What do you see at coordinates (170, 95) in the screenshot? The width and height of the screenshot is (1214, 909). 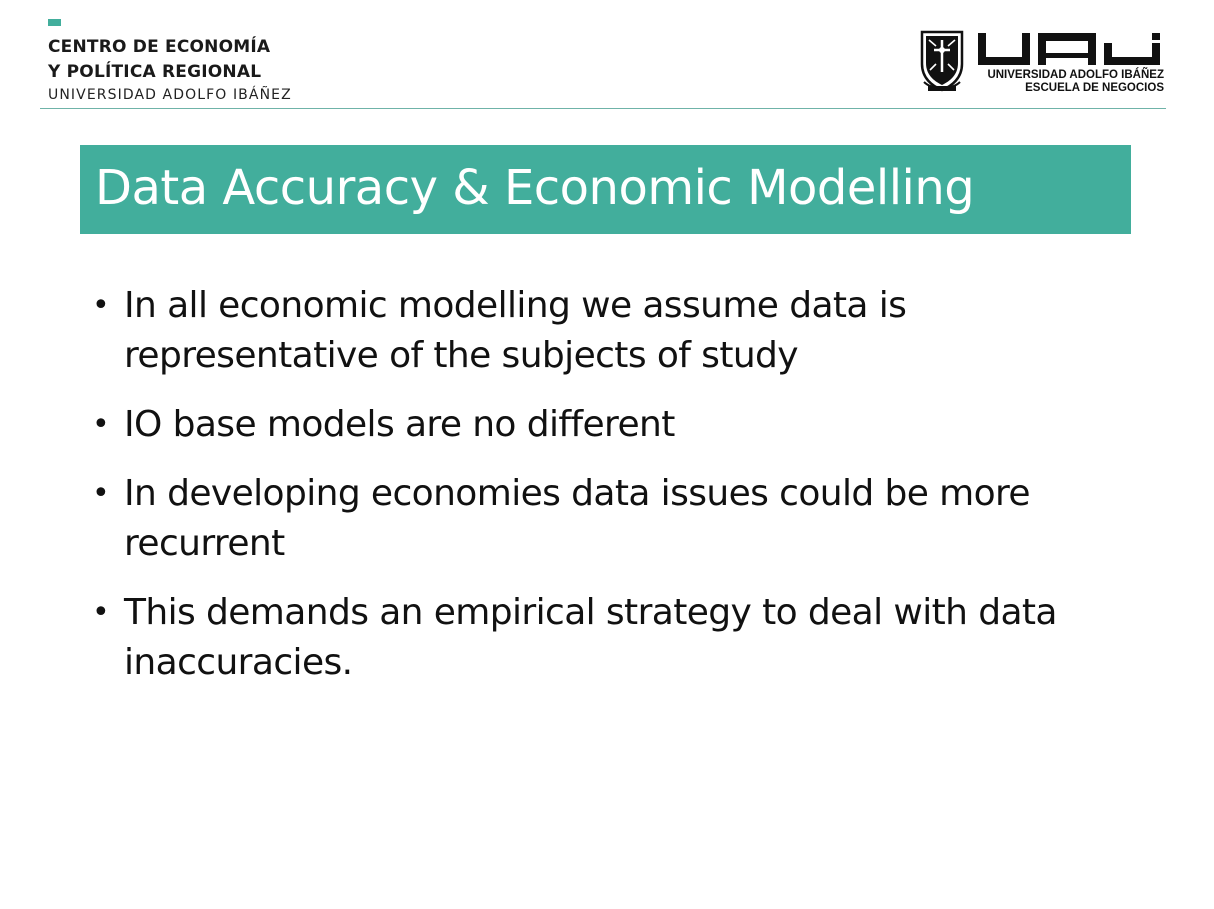 I see `org-university-line: UNIVERSIDAD ADOLFO IBÁÑEZ` at bounding box center [170, 95].